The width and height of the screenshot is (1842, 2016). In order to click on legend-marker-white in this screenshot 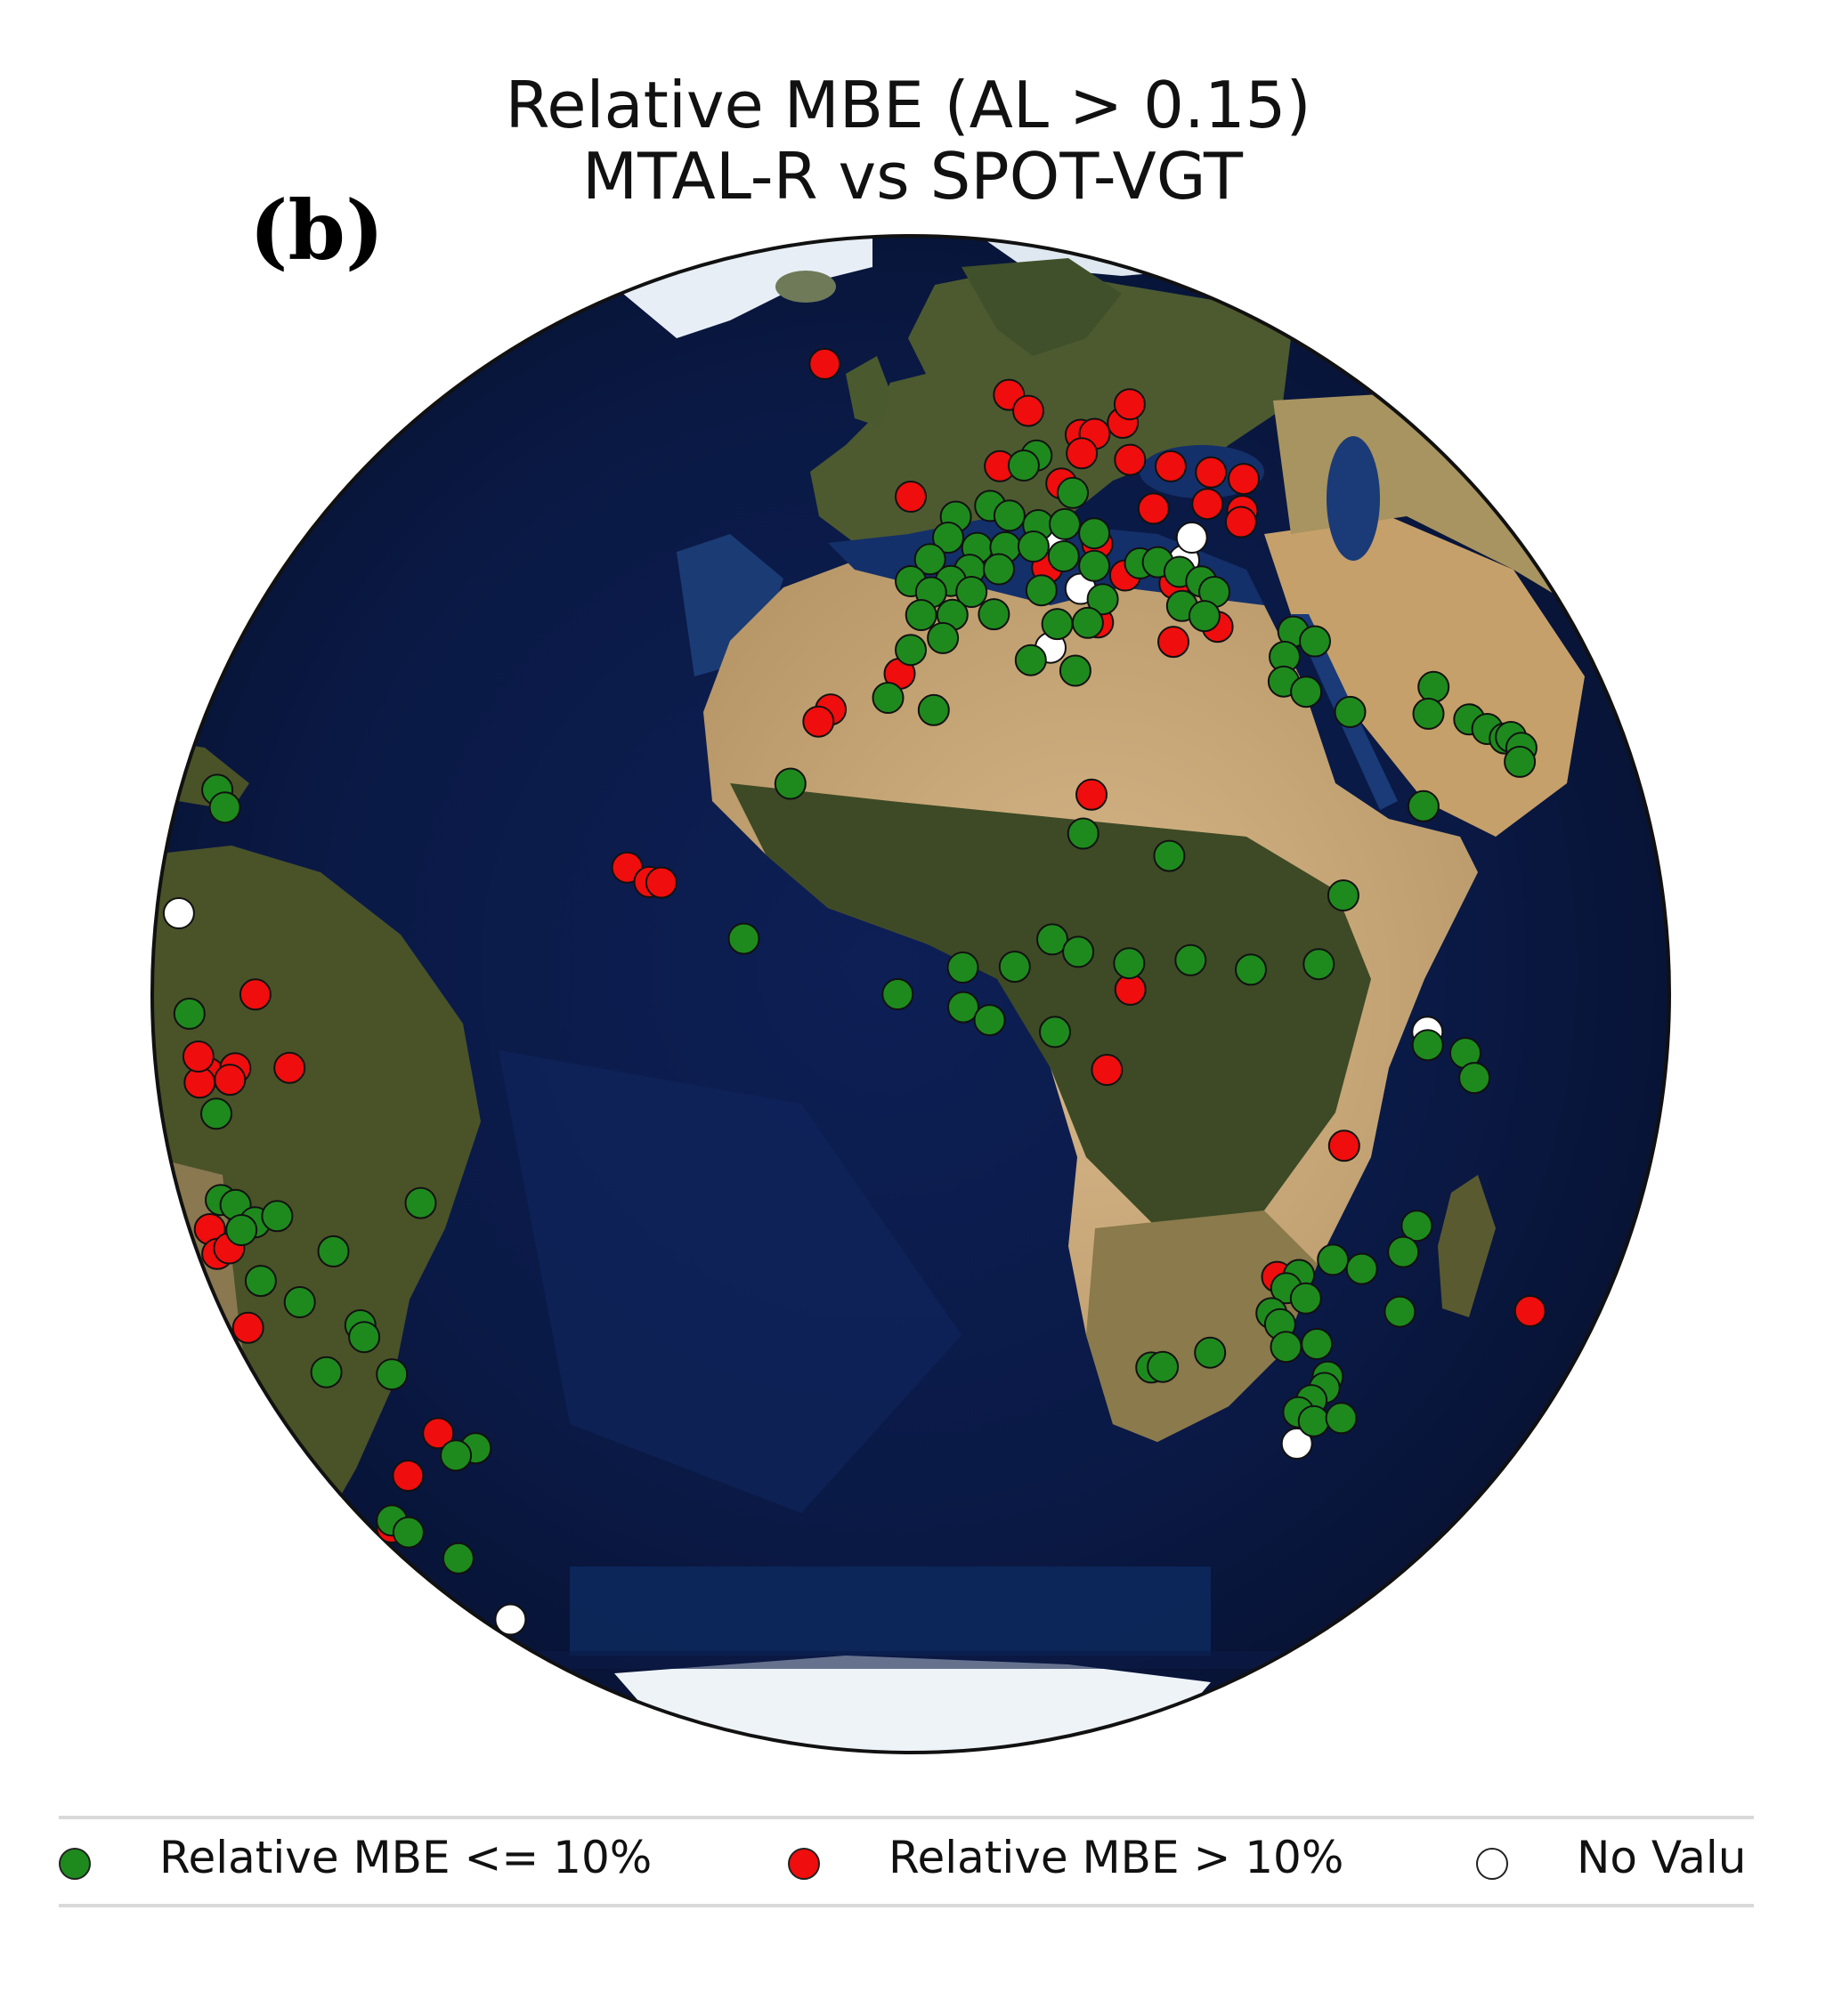, I will do `click(1492, 1864)`.